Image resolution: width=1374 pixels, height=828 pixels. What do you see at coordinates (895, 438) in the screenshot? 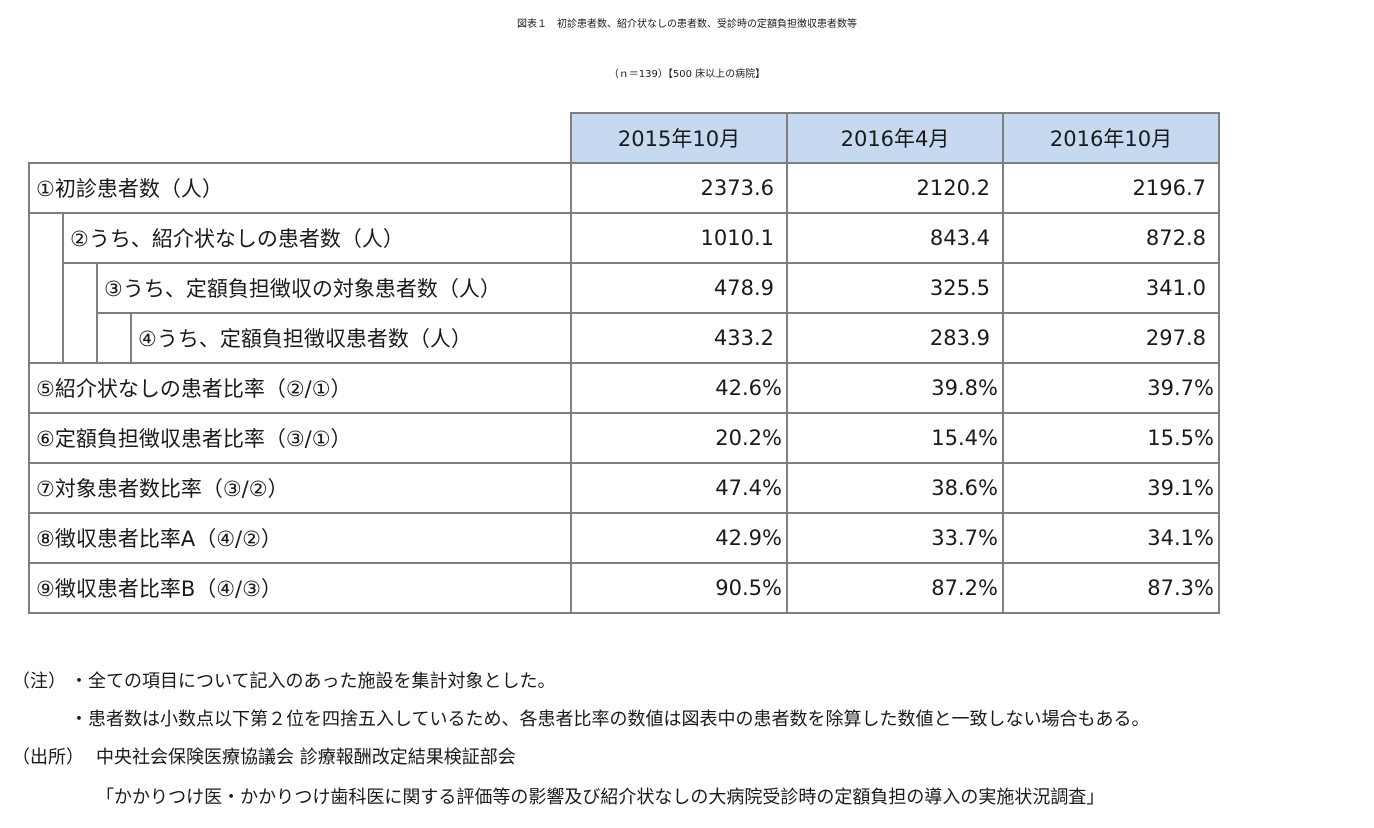
I see `value-cell: 15.4%` at bounding box center [895, 438].